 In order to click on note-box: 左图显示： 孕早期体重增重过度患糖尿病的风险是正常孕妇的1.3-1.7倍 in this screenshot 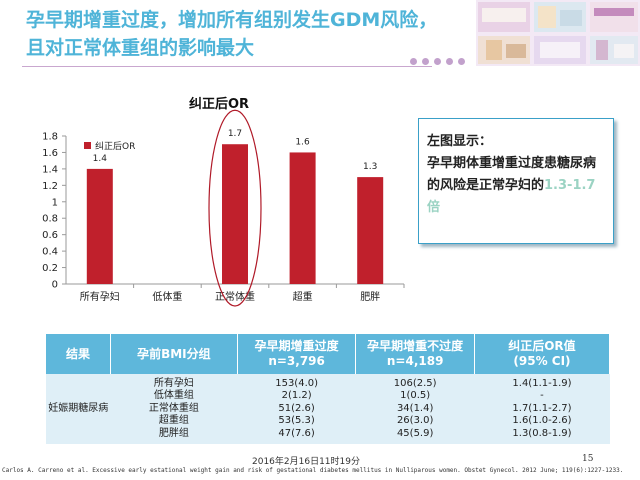, I will do `click(516, 181)`.